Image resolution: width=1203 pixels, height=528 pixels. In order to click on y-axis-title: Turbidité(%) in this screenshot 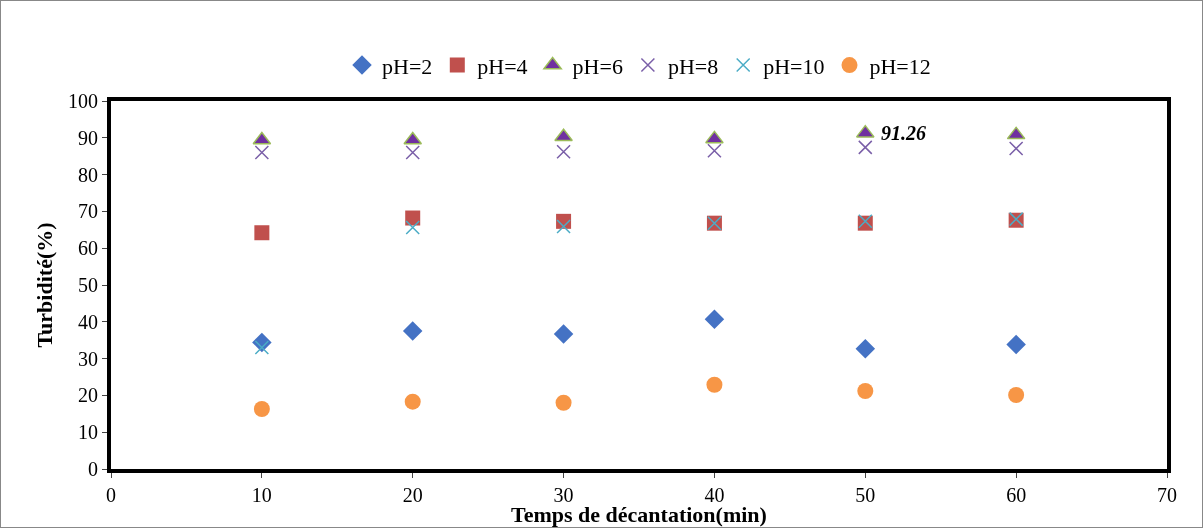, I will do `click(45, 285)`.